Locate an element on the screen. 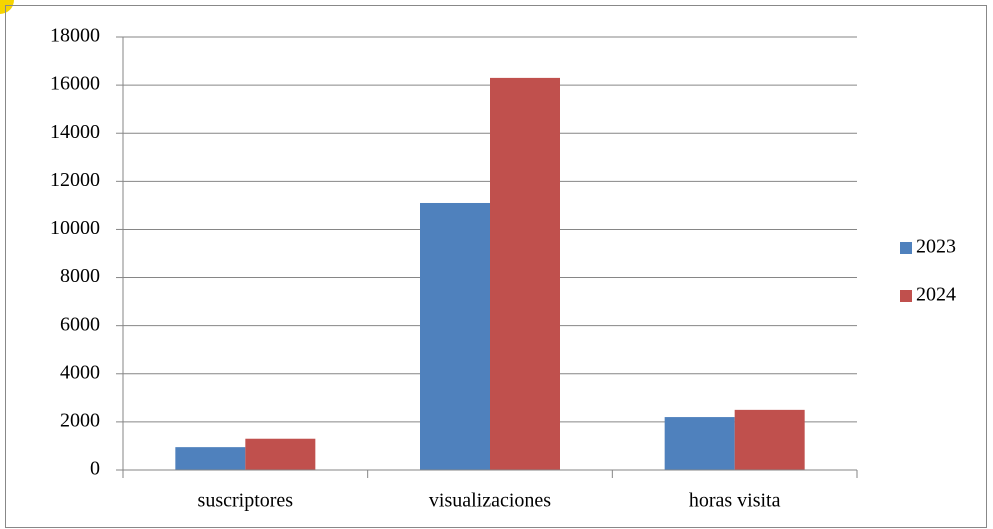  y-tick-label: 6000 is located at coordinates (80, 324).